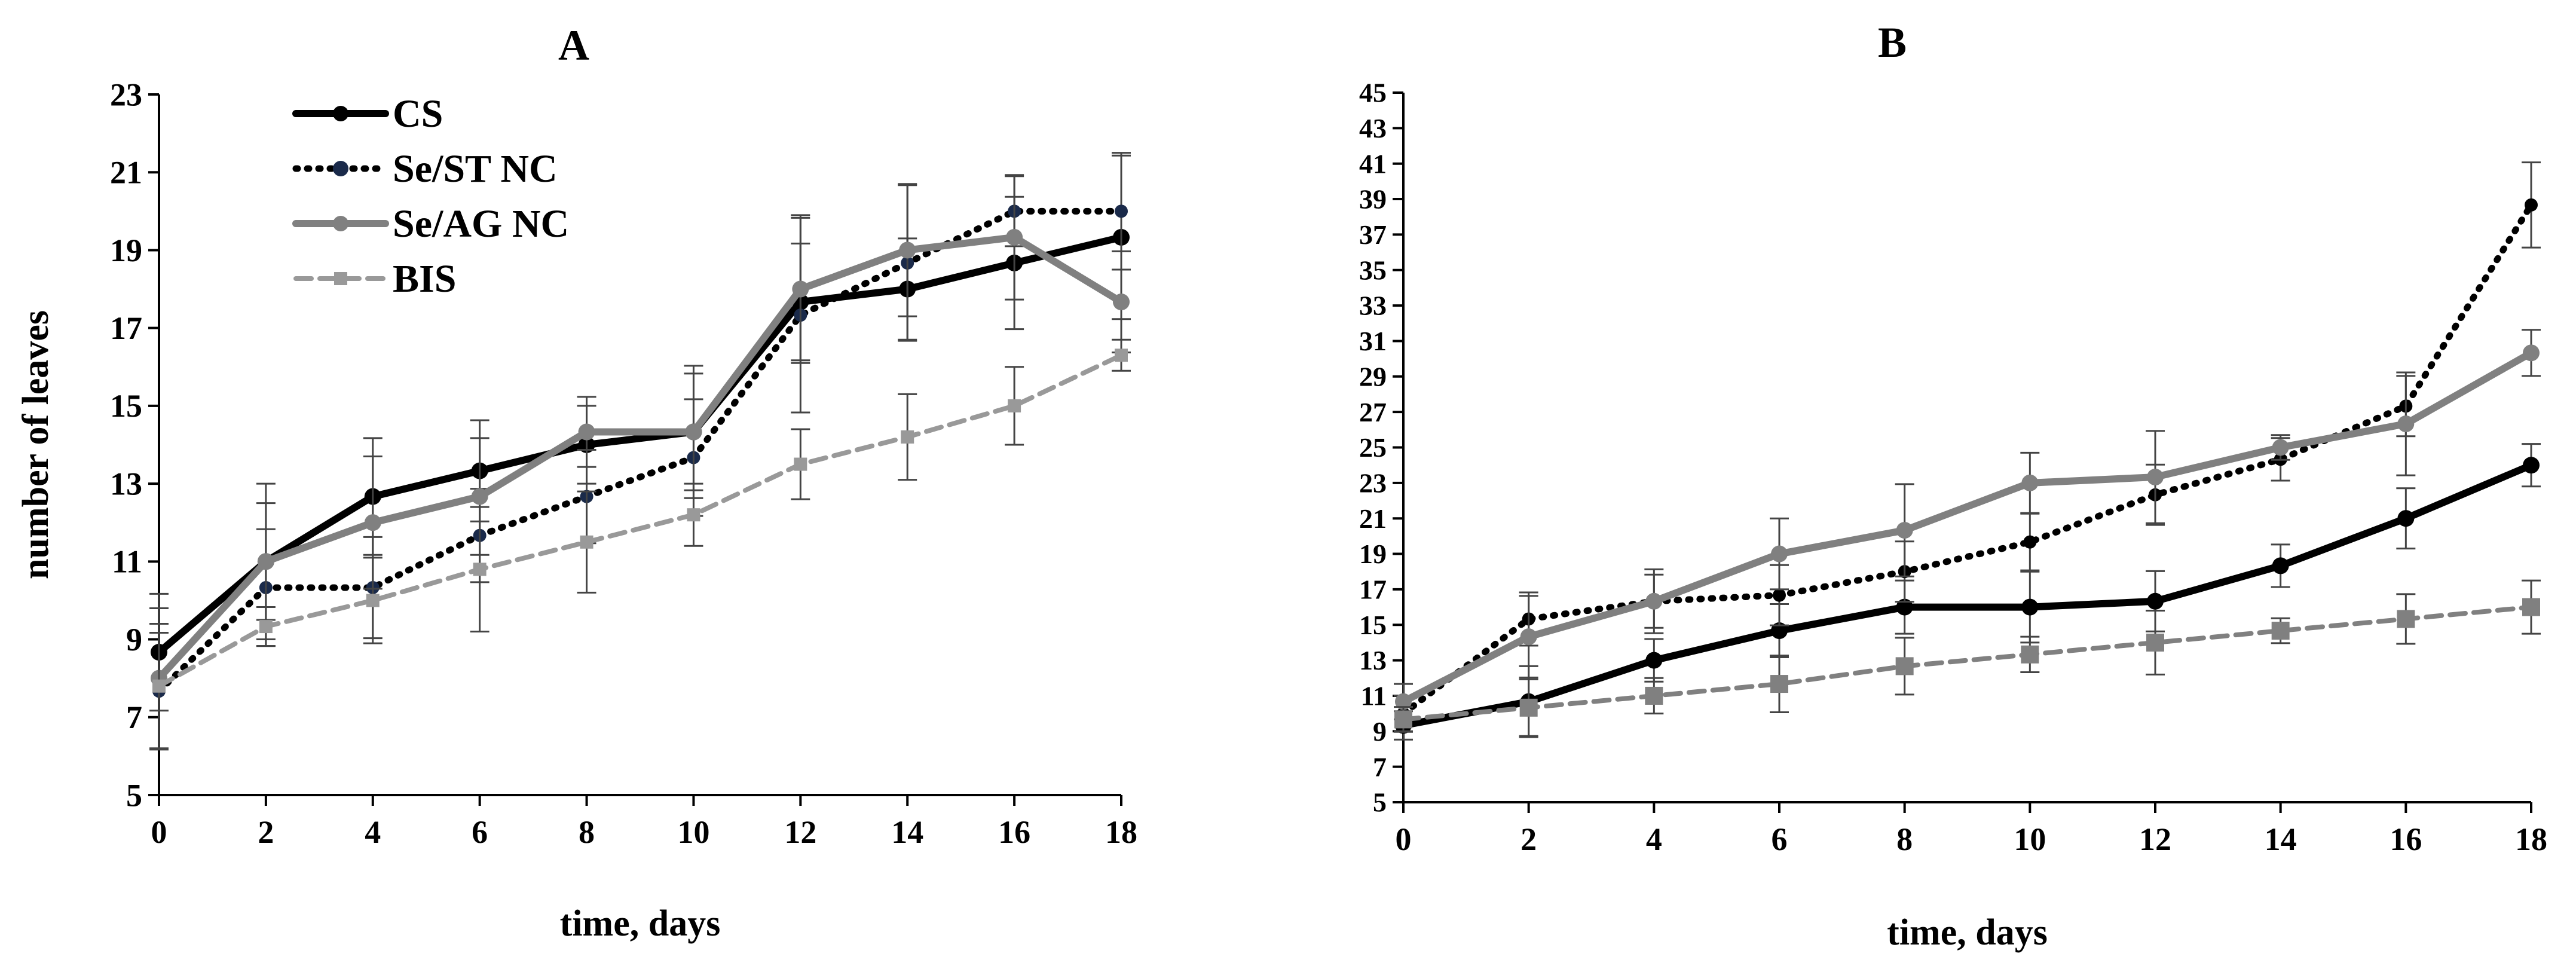 The height and width of the screenshot is (972, 2576). What do you see at coordinates (475, 169) in the screenshot?
I see `legend-entry-label: Se/ST NC` at bounding box center [475, 169].